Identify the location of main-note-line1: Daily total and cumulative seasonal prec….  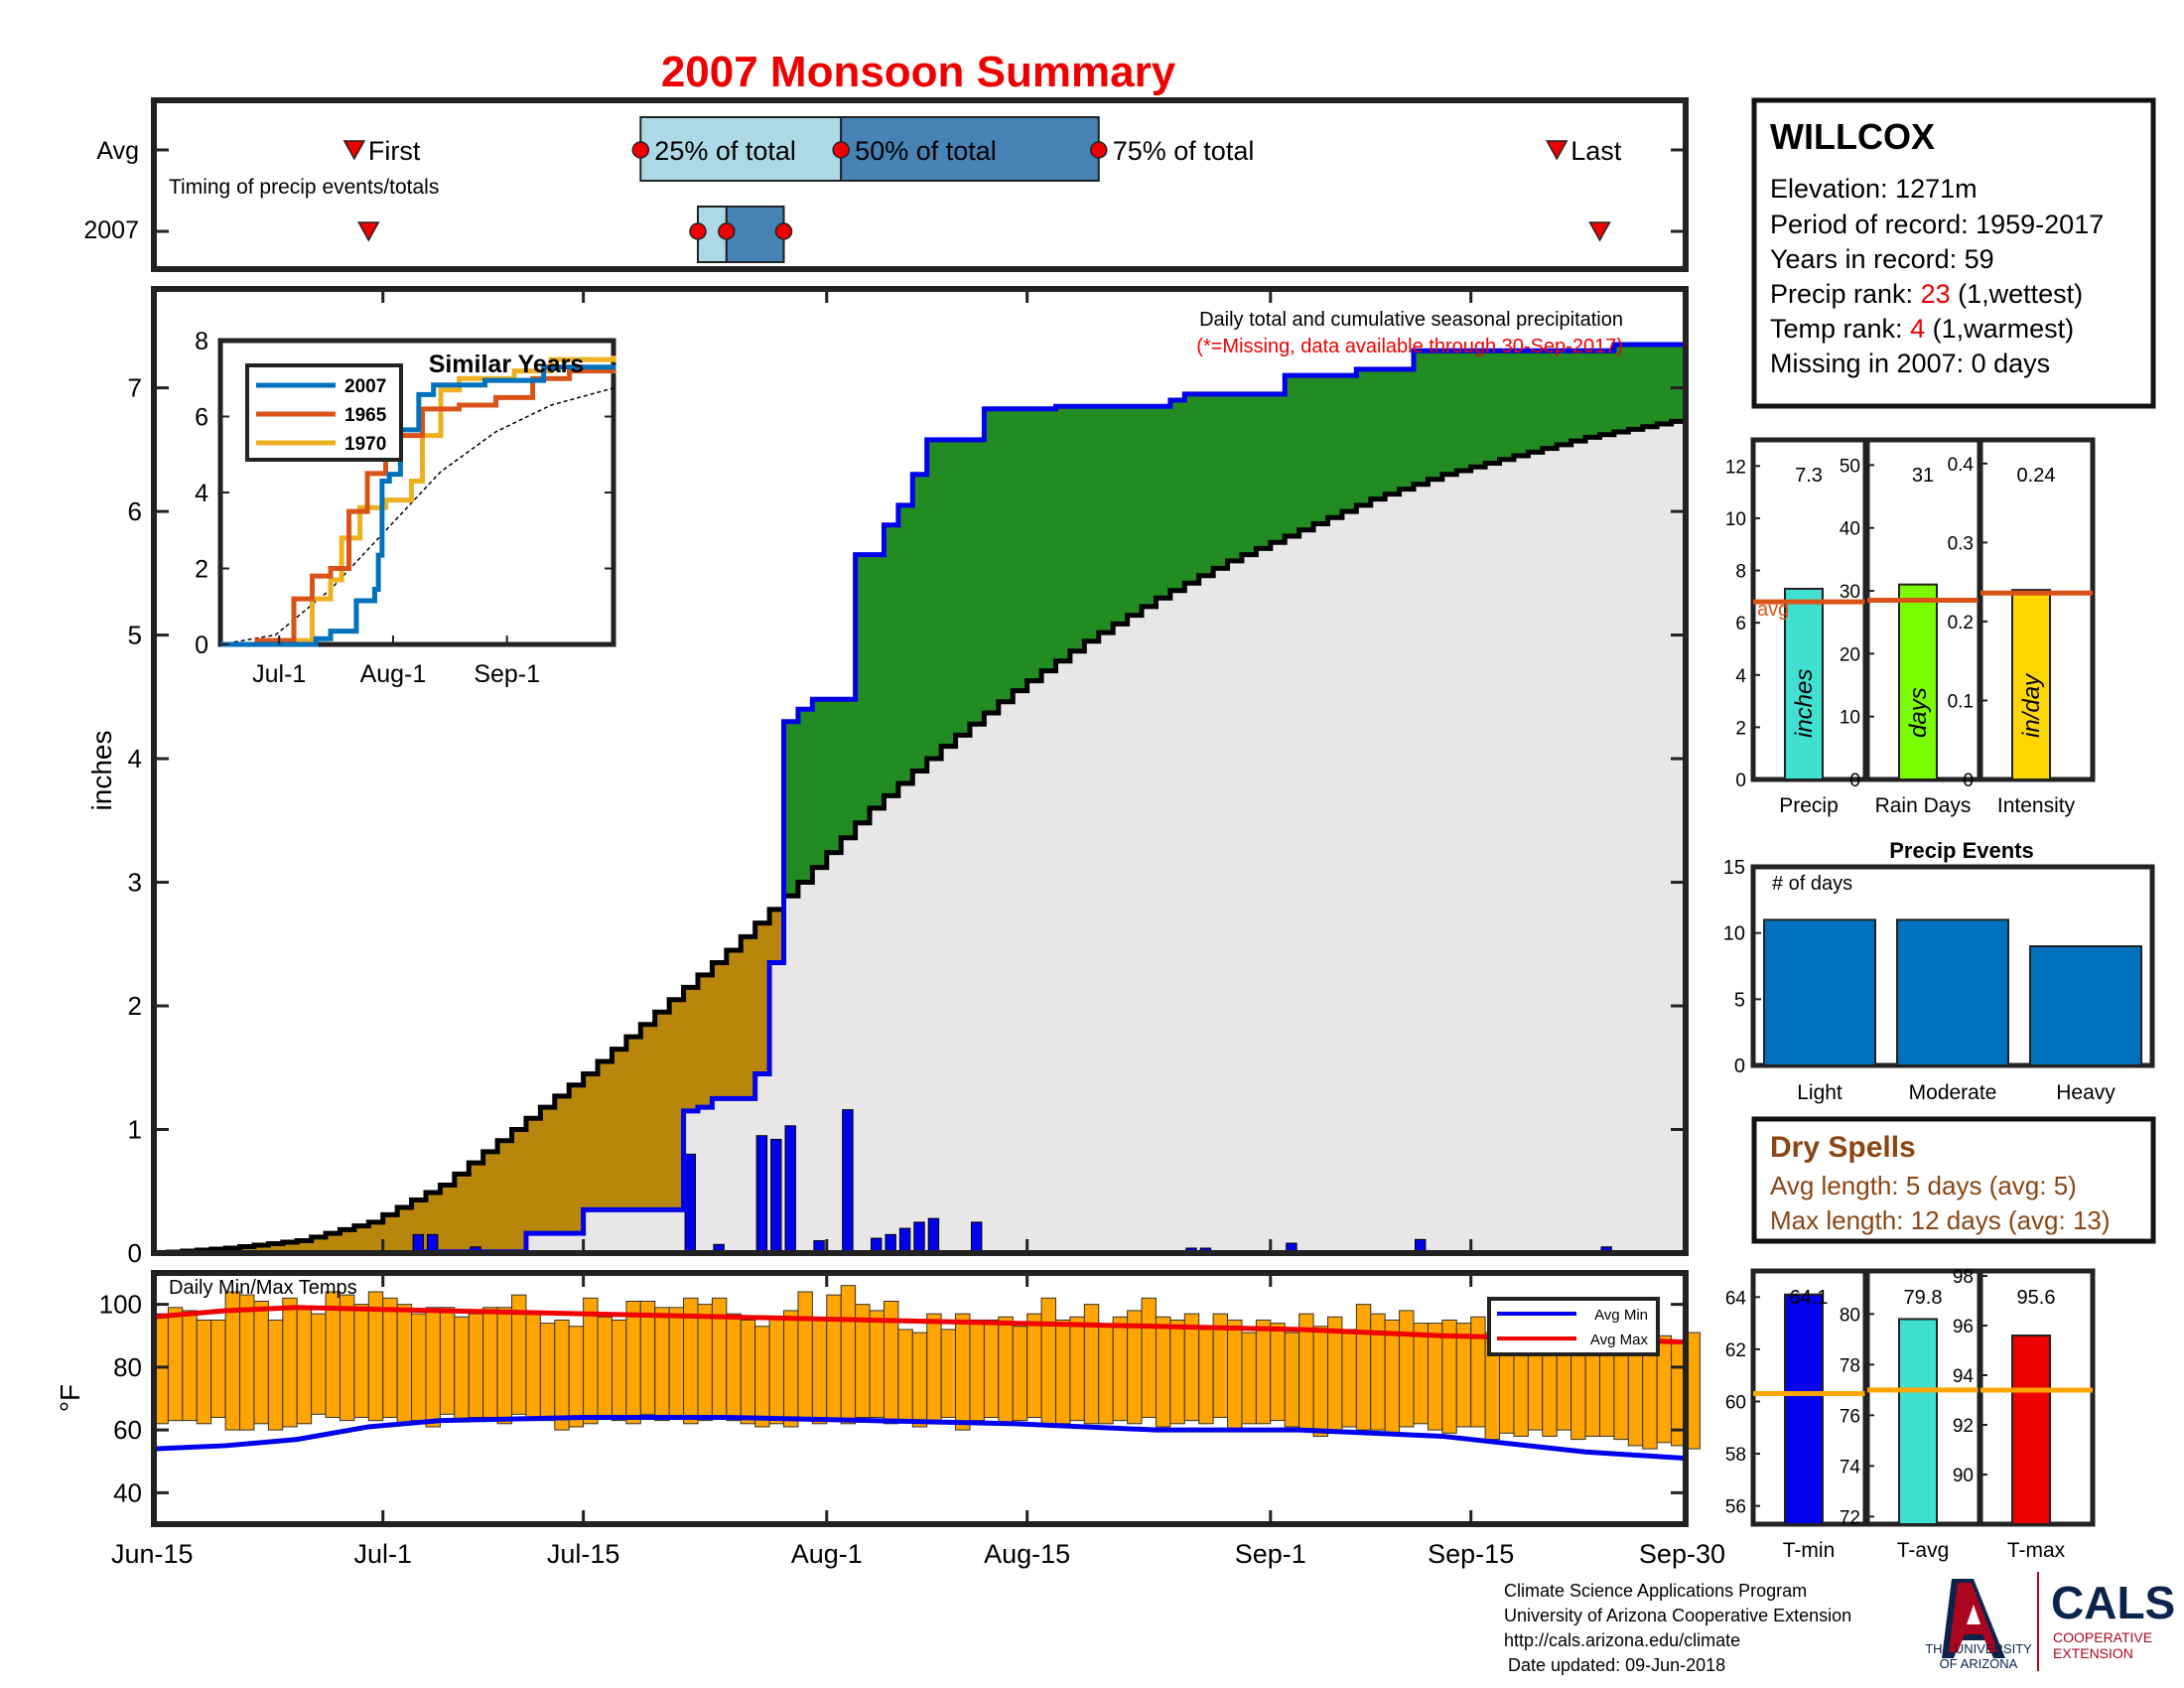
(1411, 320).